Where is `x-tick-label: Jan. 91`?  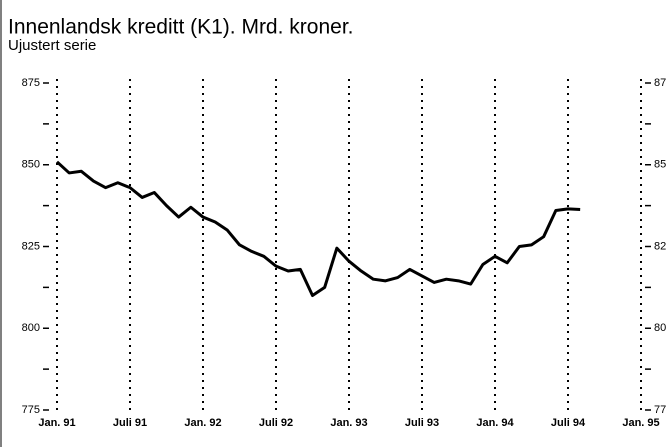
x-tick-label: Jan. 91 is located at coordinates (56, 423).